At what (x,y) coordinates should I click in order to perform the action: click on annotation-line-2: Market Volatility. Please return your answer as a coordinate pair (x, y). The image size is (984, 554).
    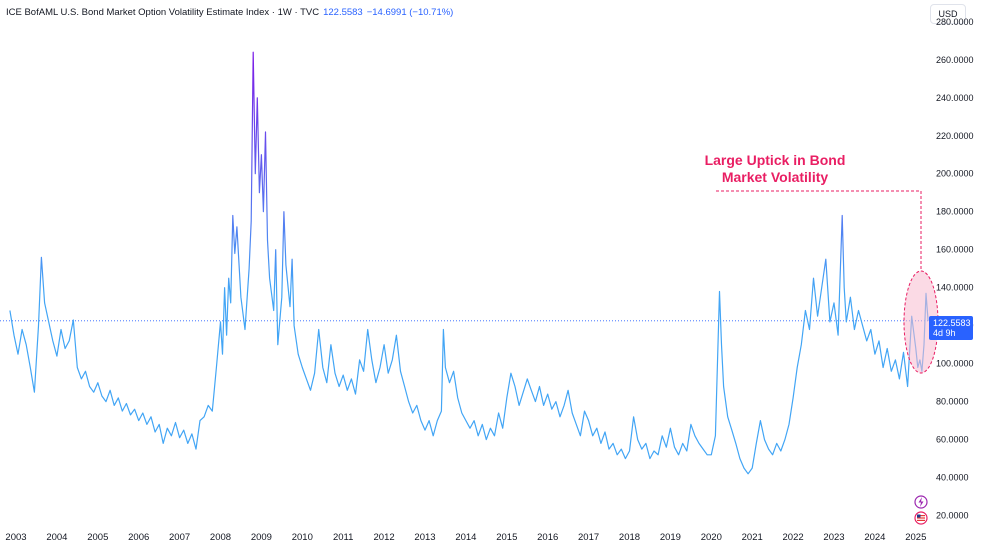
    Looking at the image, I should click on (775, 177).